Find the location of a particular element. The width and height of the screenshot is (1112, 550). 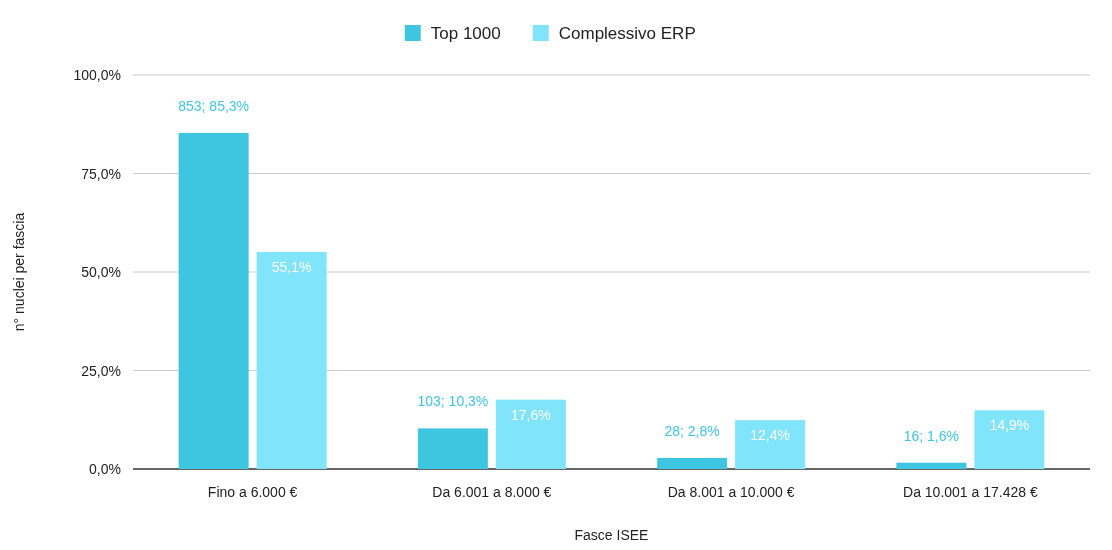

y-axis-title: n° nuclei per fascia is located at coordinates (19, 272).